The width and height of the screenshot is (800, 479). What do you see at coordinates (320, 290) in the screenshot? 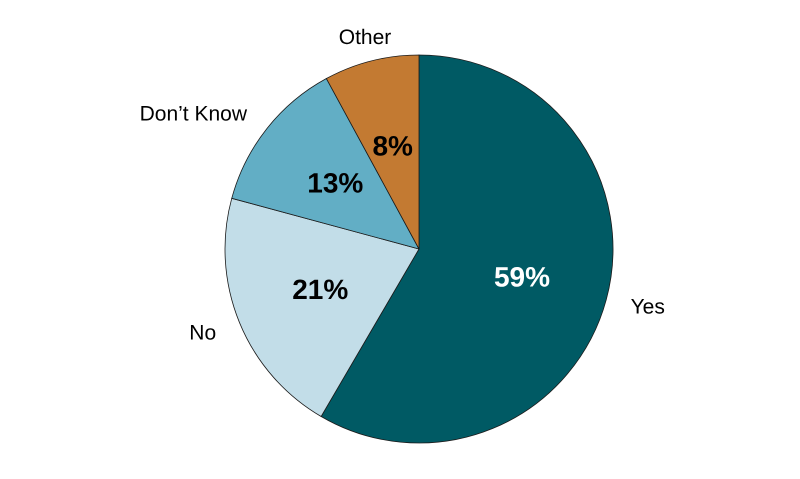
I see `data-label: 21%` at bounding box center [320, 290].